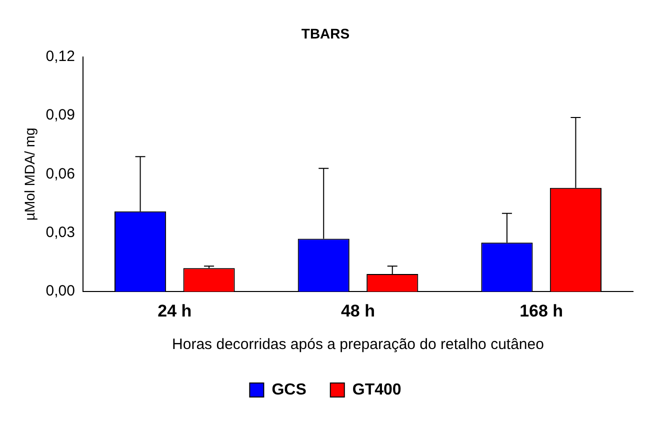 This screenshot has width=665, height=430. What do you see at coordinates (60, 115) in the screenshot?
I see `y-tick-label: 0,09` at bounding box center [60, 115].